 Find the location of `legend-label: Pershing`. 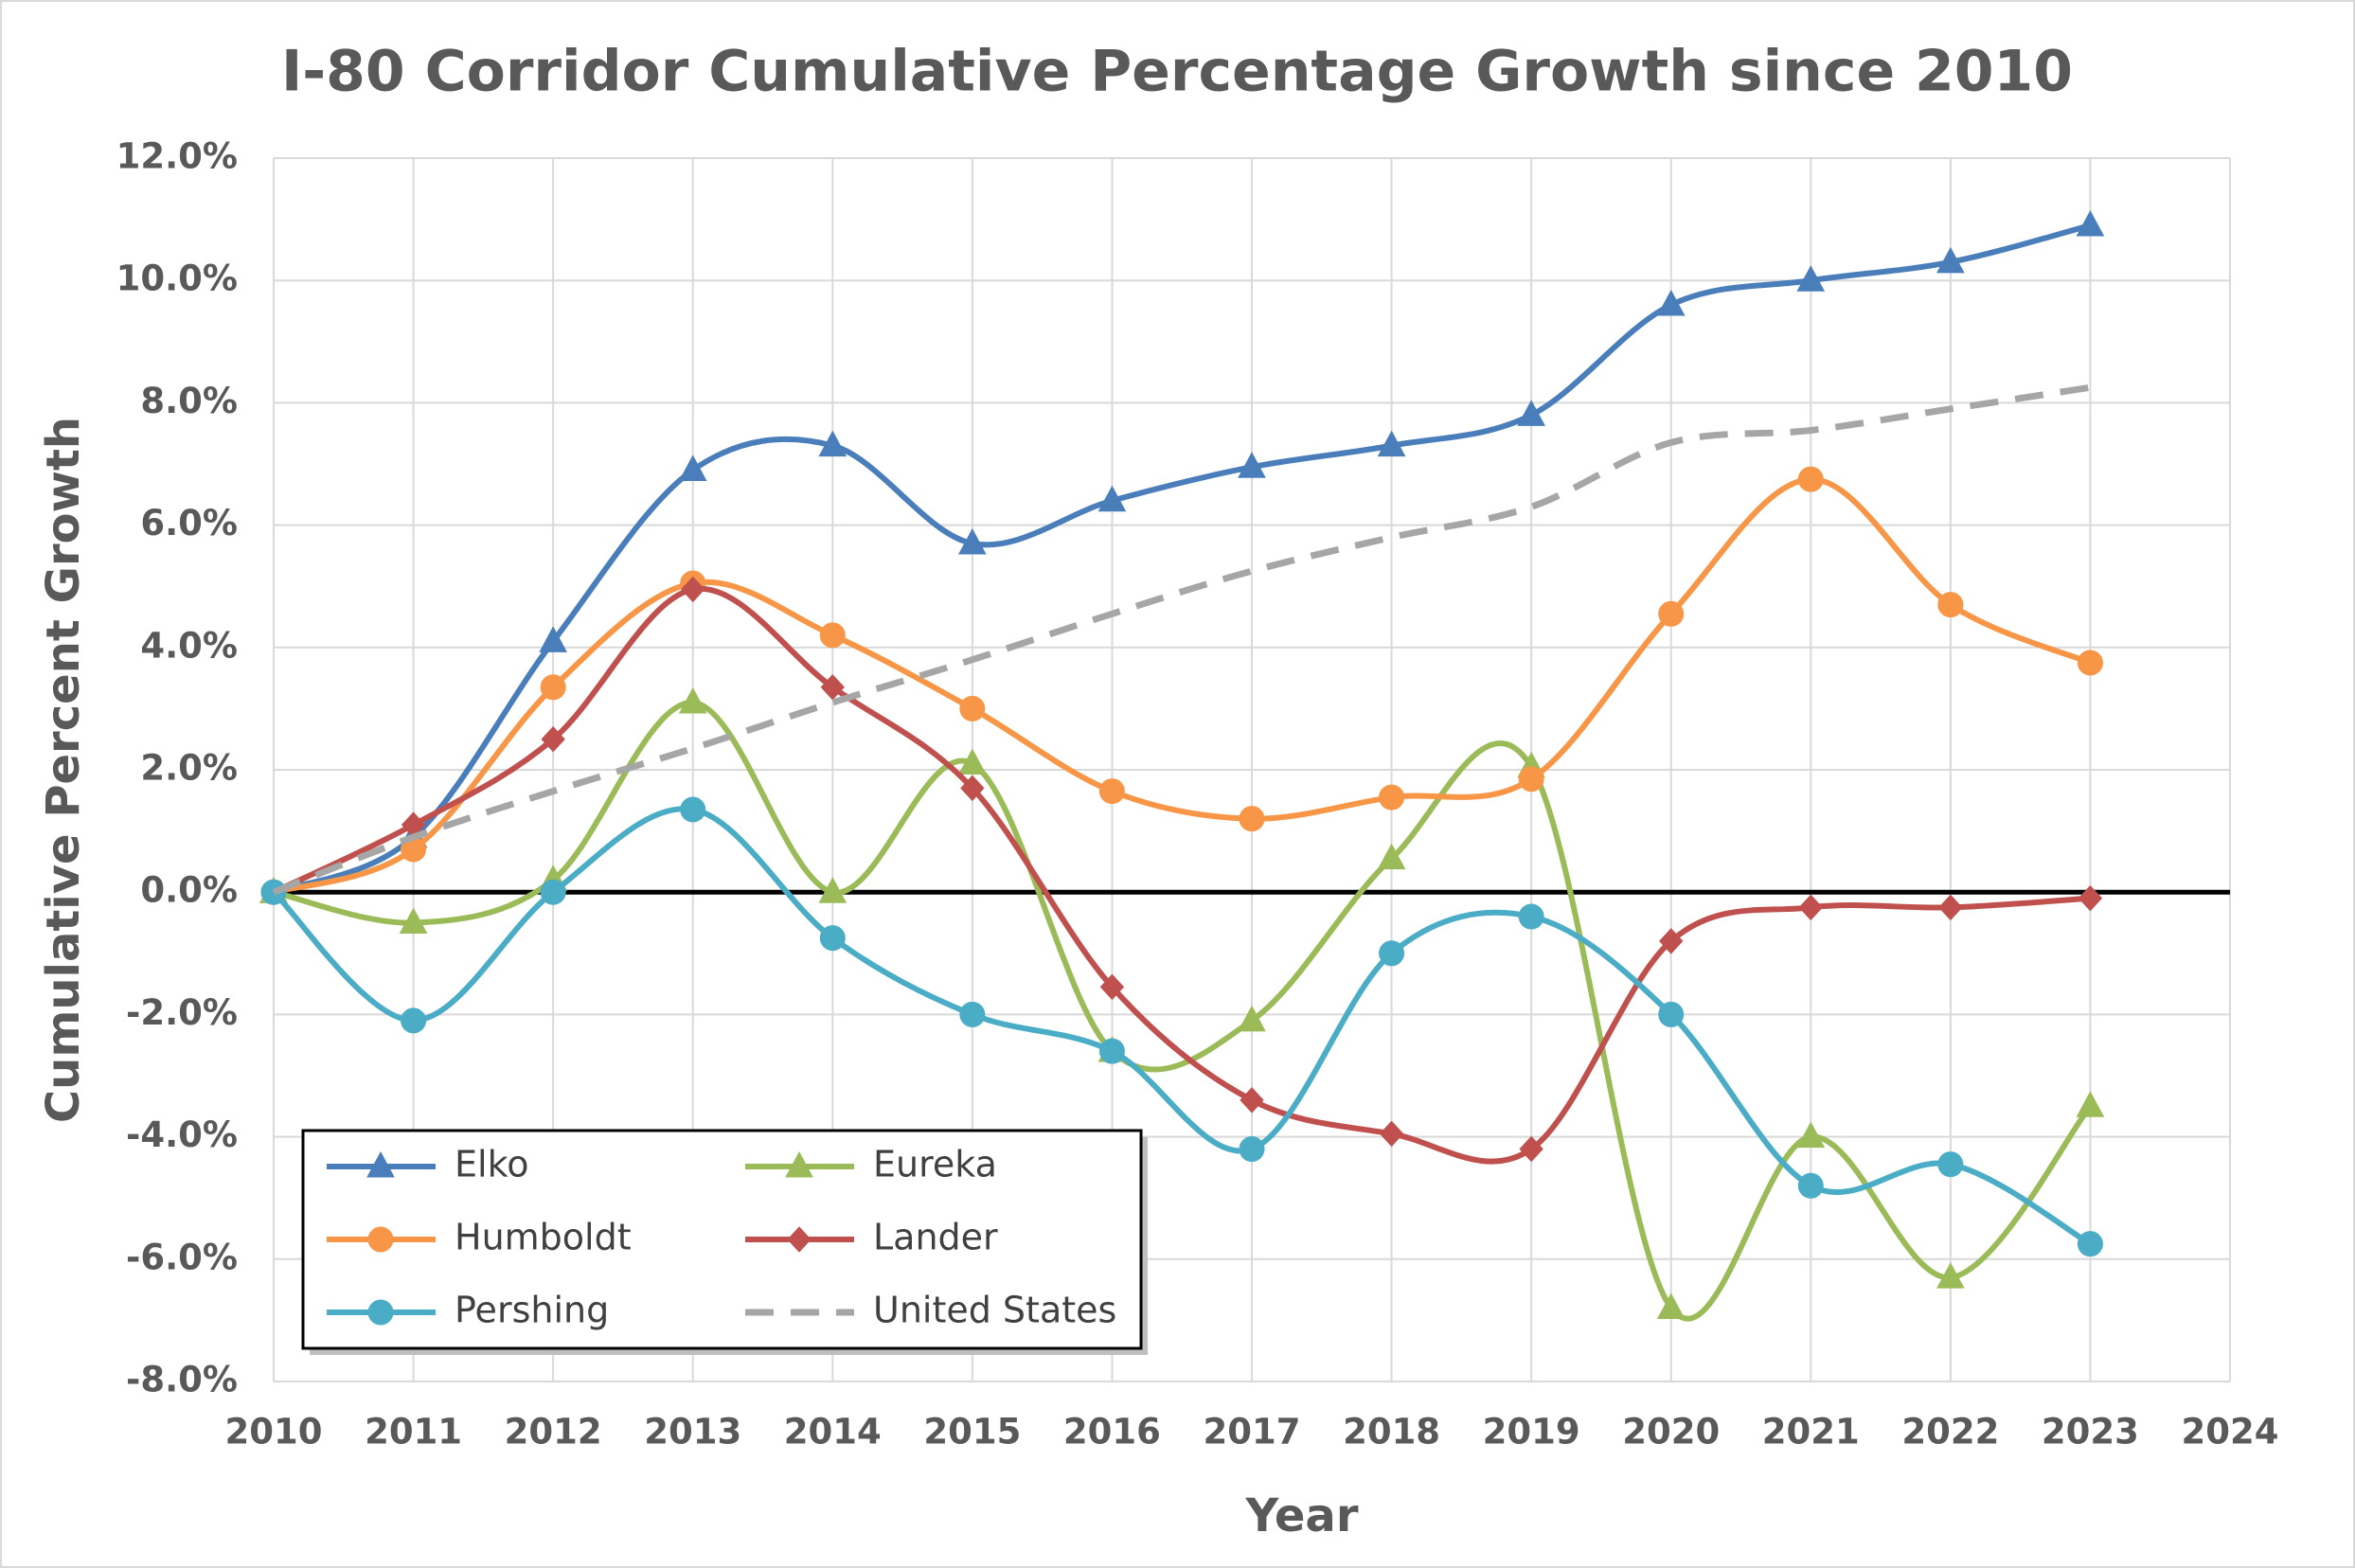

legend-label: Pershing is located at coordinates (532, 1310).